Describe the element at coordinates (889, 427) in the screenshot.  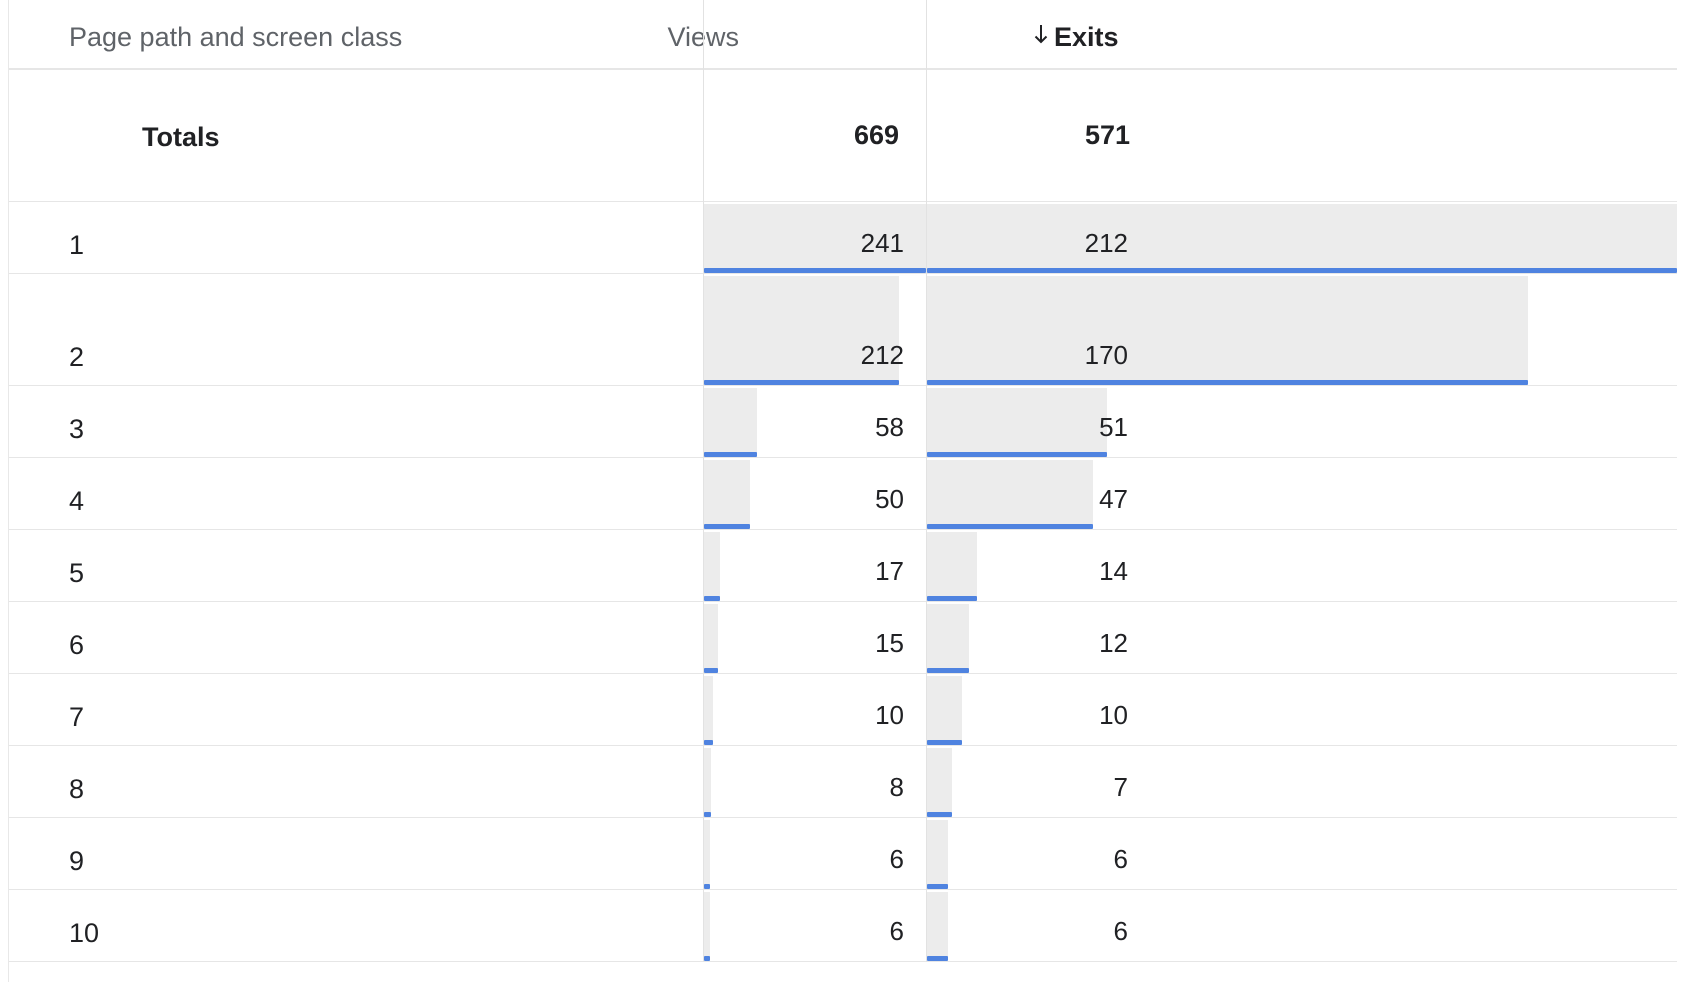
I see `views-value: 58` at that location.